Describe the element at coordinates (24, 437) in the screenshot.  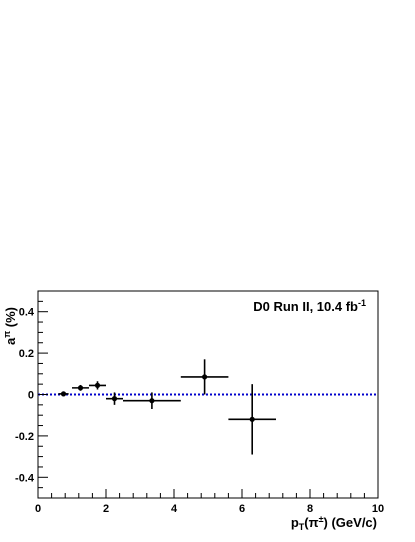
I see `y-tick-label: -0.2` at that location.